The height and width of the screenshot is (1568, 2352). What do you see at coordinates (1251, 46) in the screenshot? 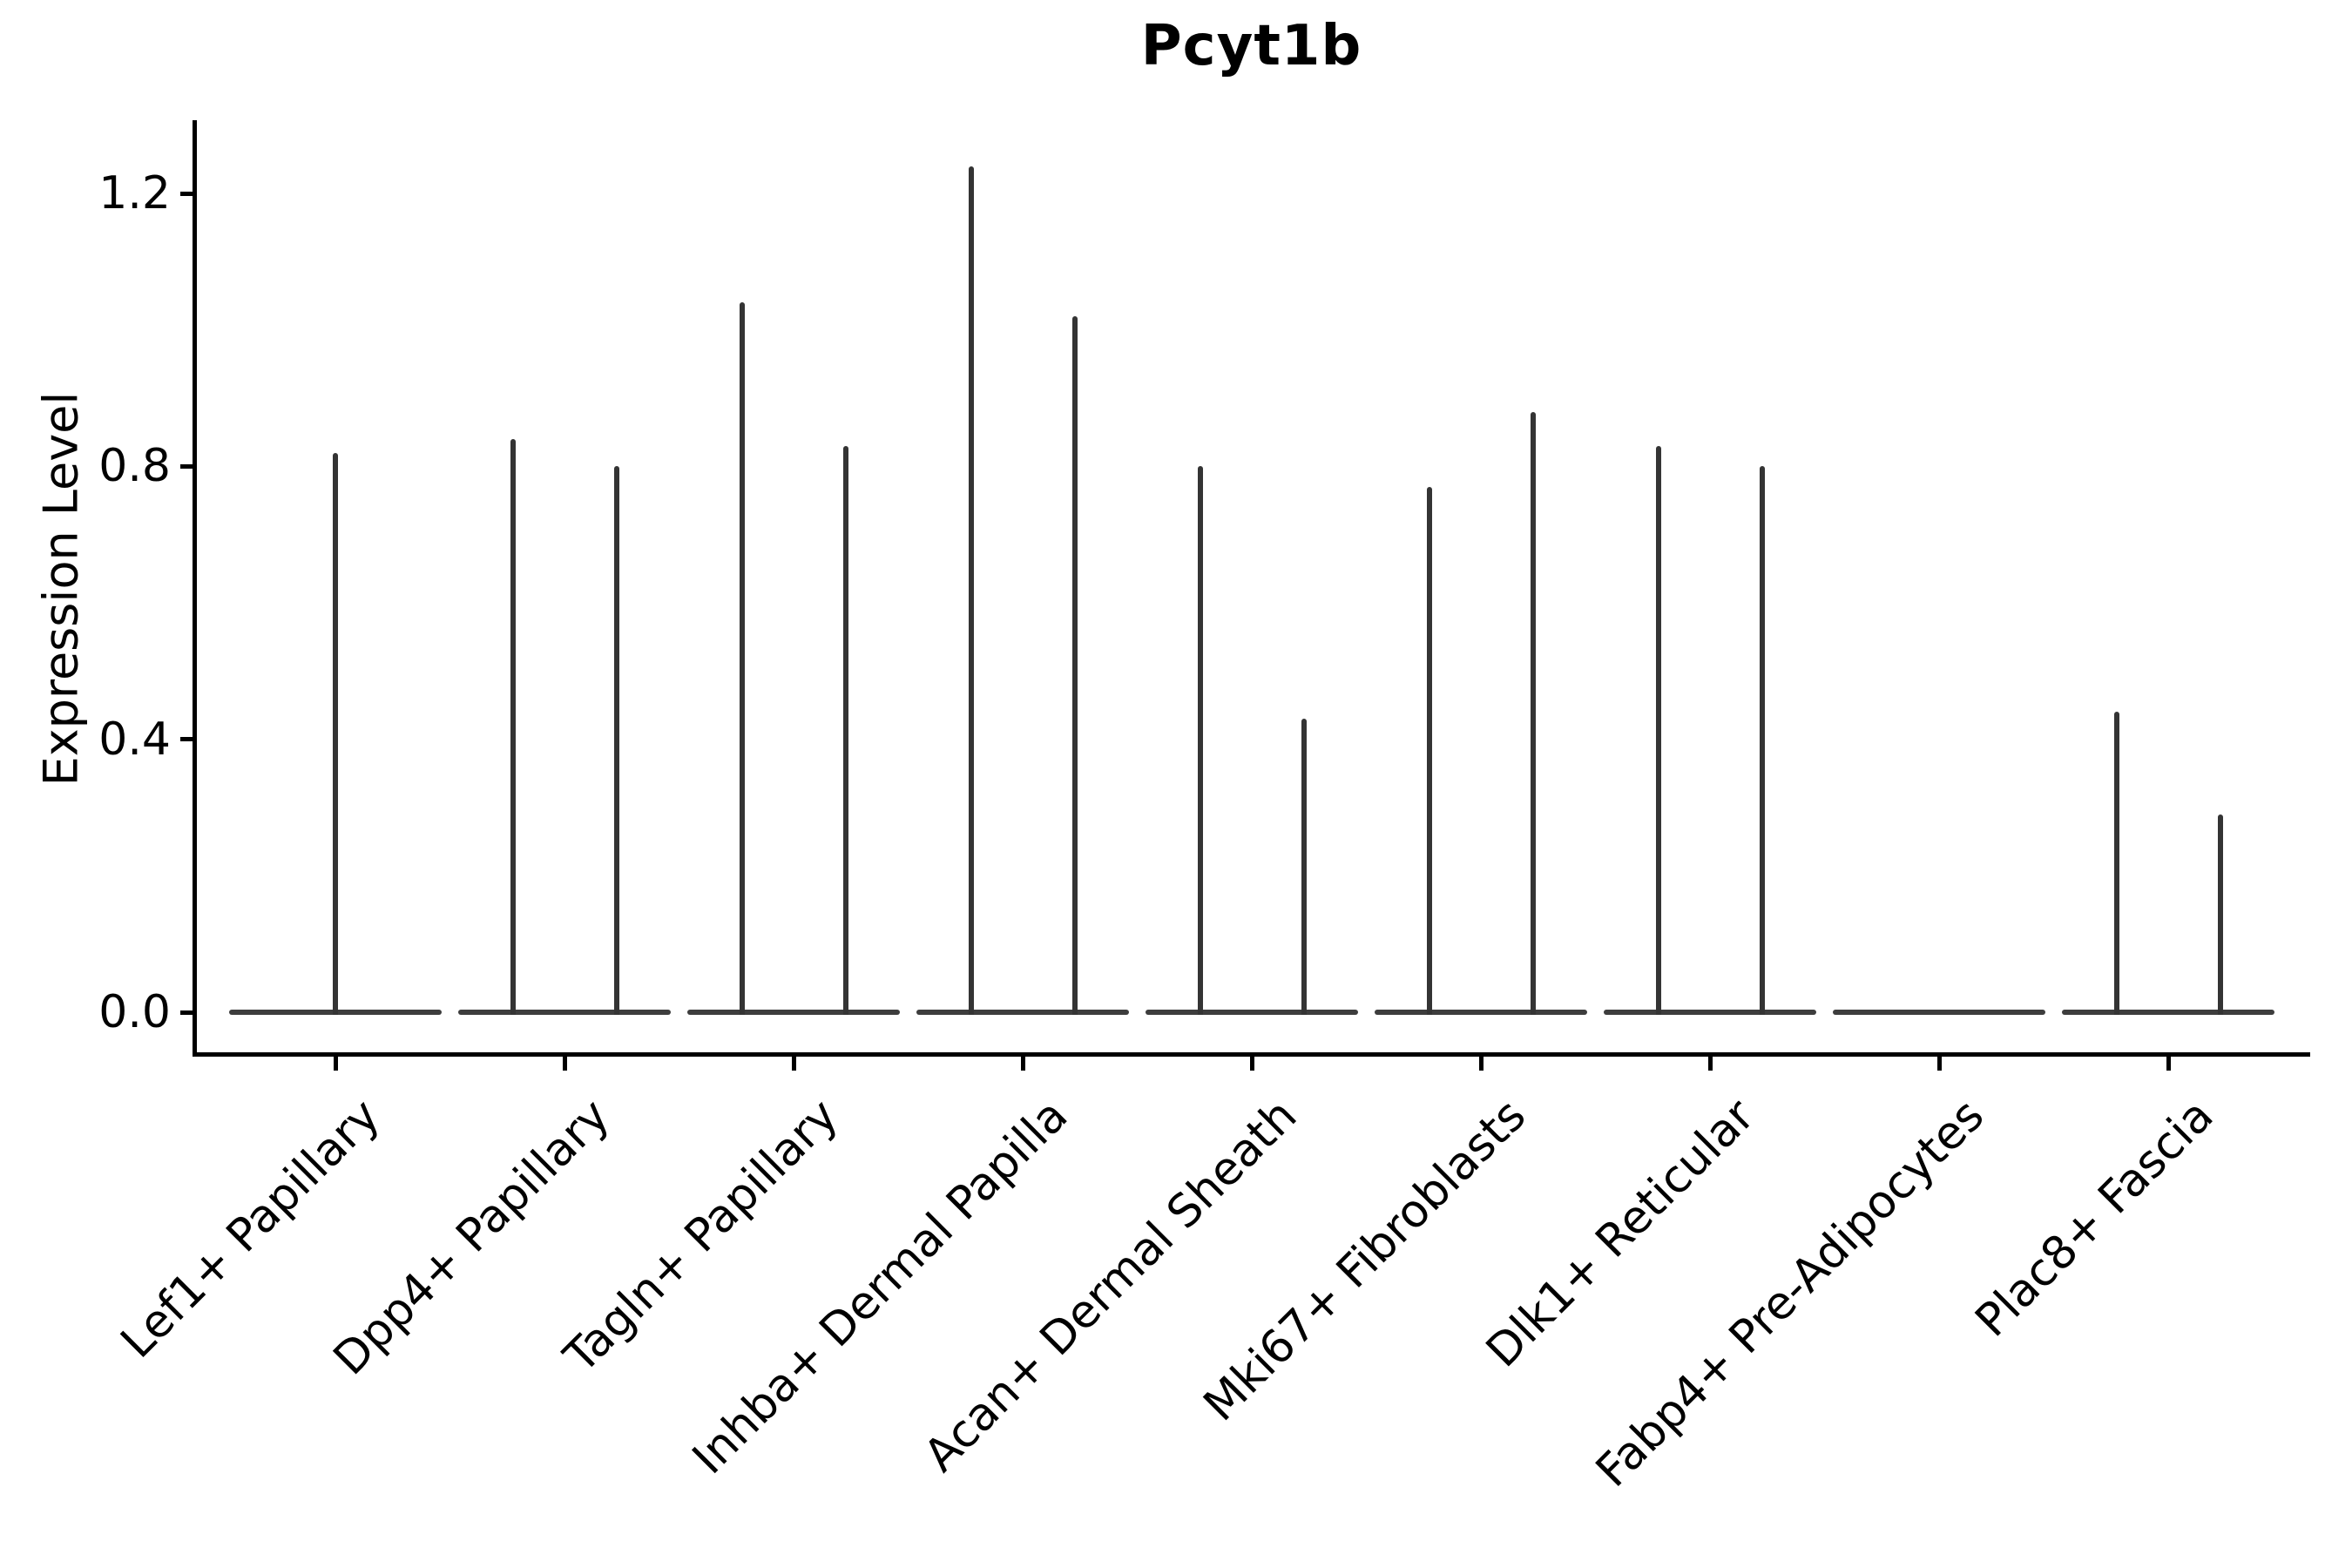
I see `chart-title: Pcyt1b` at bounding box center [1251, 46].